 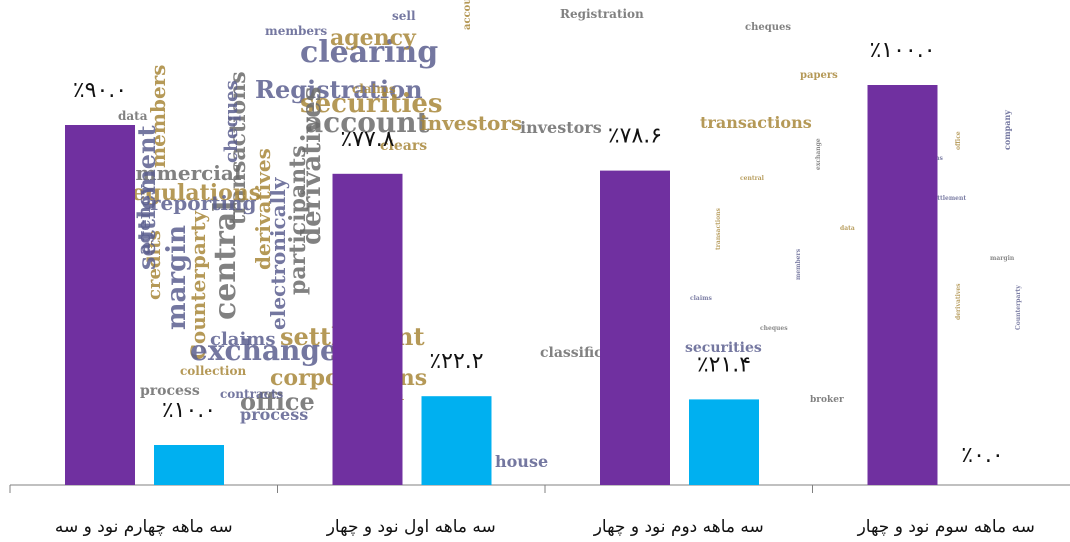 I want to click on word-cloud-word: house, so click(x=521, y=461).